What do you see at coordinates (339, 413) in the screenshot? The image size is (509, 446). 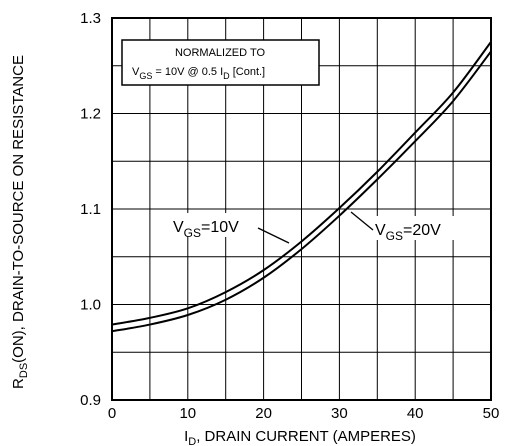 I see `x-tick-label: 30` at bounding box center [339, 413].